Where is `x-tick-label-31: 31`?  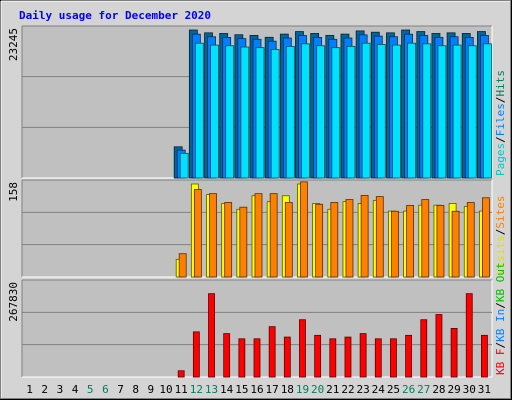
x-tick-label-31: 31 is located at coordinates (484, 389).